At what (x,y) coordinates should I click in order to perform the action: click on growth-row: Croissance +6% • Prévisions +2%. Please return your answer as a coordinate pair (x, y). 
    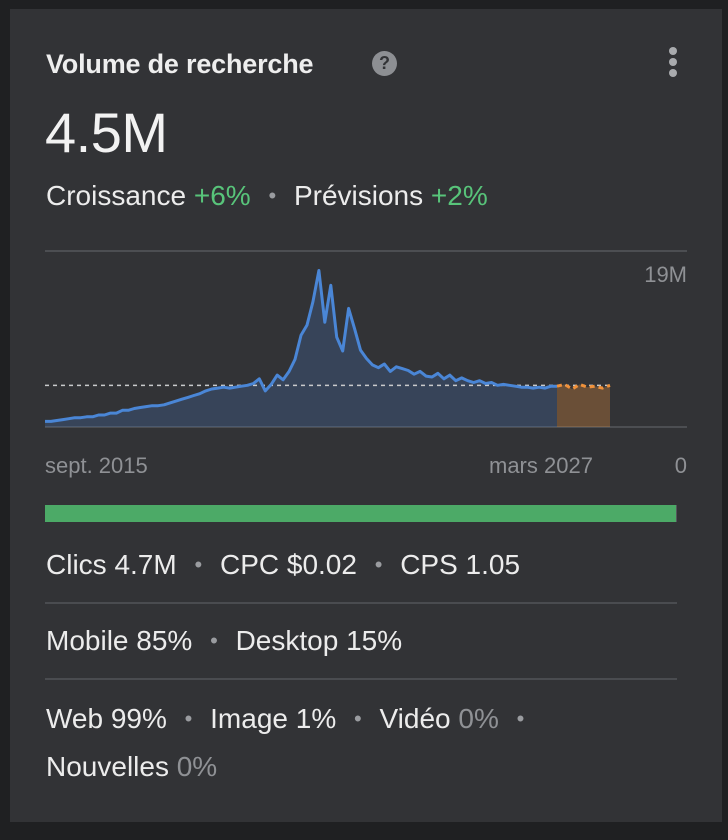
    Looking at the image, I should click on (267, 196).